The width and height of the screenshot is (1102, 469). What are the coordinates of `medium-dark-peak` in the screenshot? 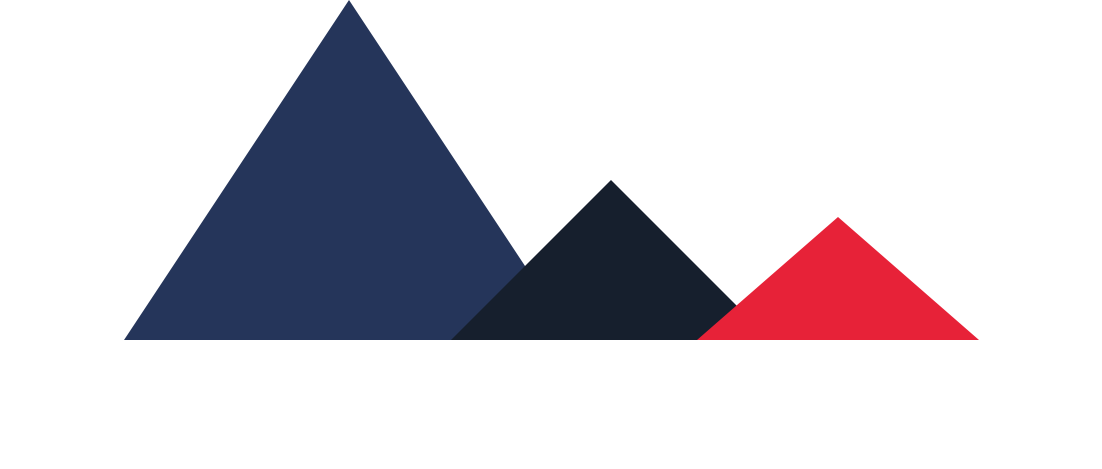 It's located at (611, 260).